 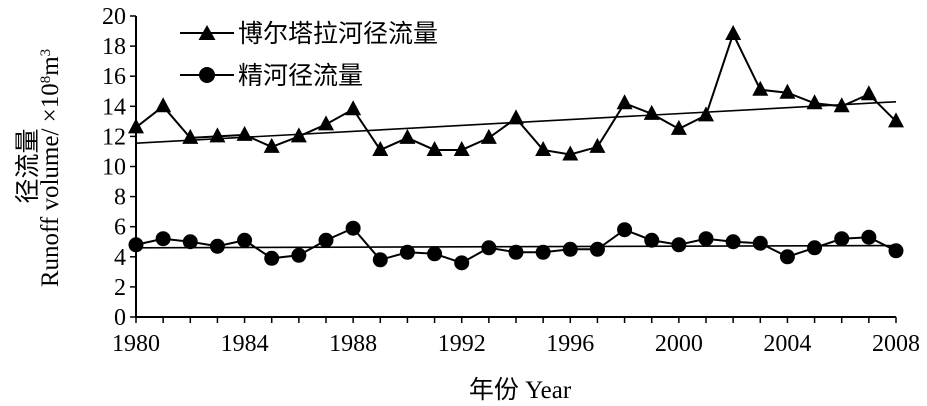 What do you see at coordinates (309, 55) in the screenshot?
I see `legend: 博尔塔拉河径流量 精河径流量` at bounding box center [309, 55].